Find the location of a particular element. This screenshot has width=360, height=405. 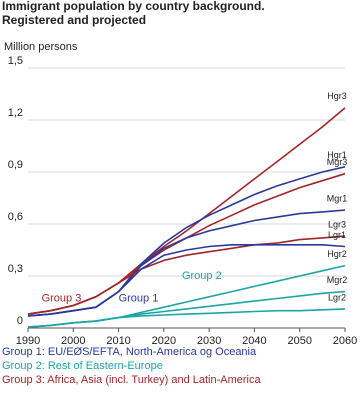

y-tick-label: 0 is located at coordinates (20, 321).